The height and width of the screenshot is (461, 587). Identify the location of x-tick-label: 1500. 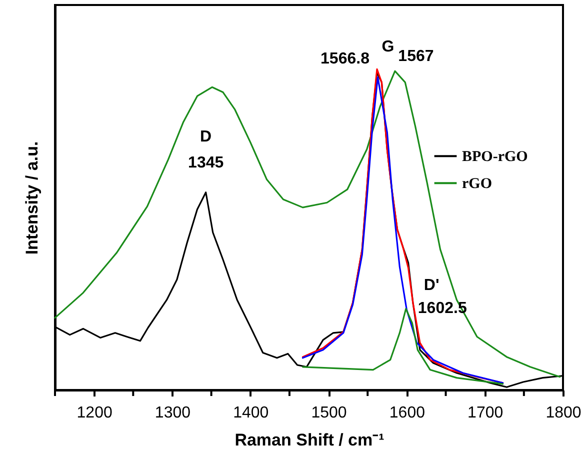
(329, 413).